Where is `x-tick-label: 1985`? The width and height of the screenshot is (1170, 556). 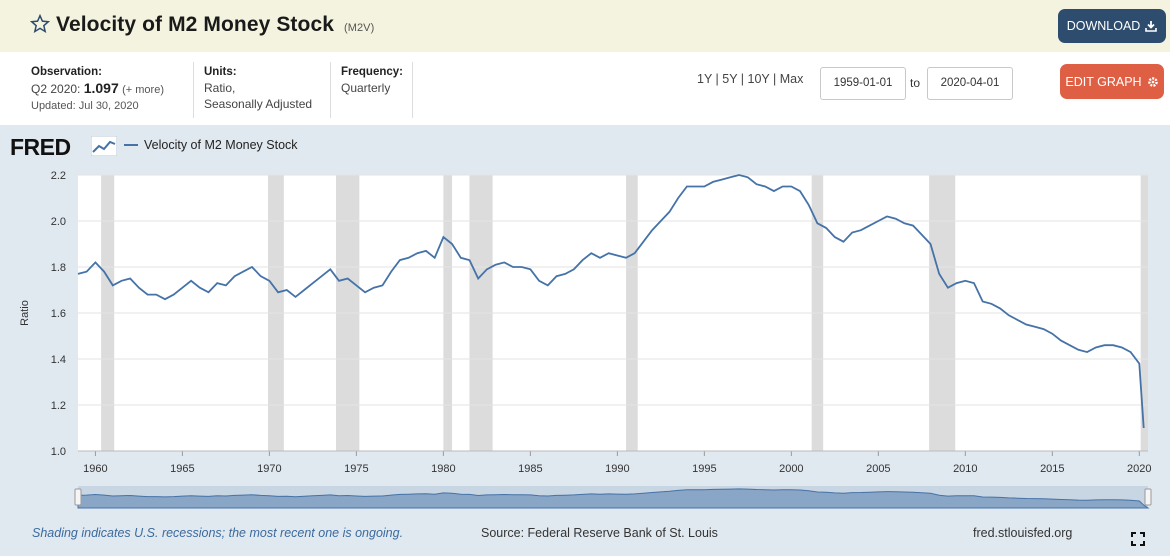
x-tick-label: 1985 is located at coordinates (530, 469).